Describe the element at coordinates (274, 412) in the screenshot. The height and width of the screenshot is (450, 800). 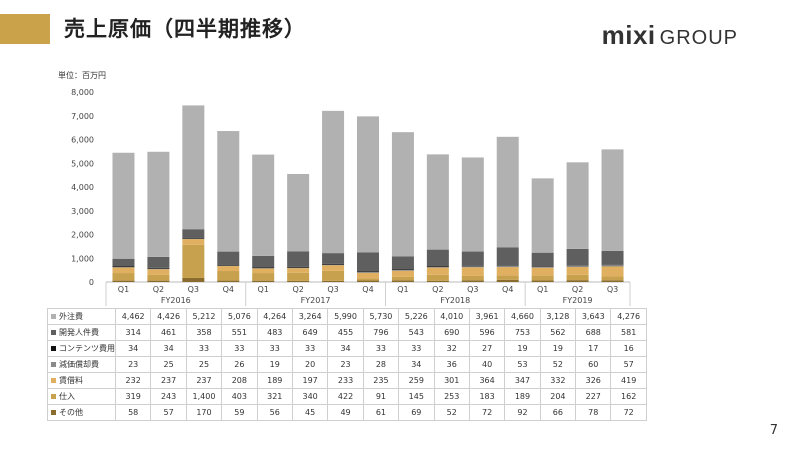
I see `table-cell: 56` at that location.